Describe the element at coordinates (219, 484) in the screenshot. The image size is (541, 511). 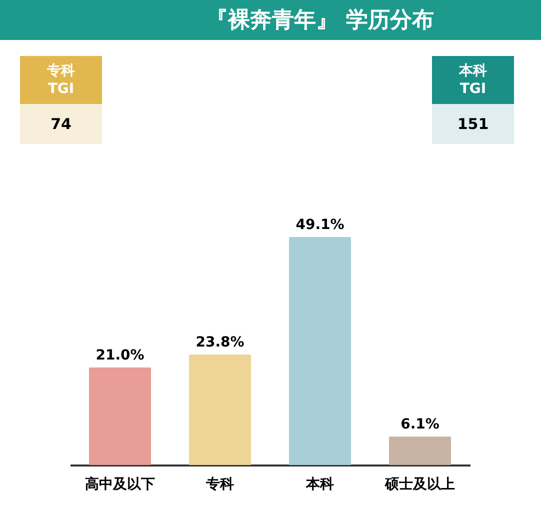
I see `x-tick-label: 专科` at that location.